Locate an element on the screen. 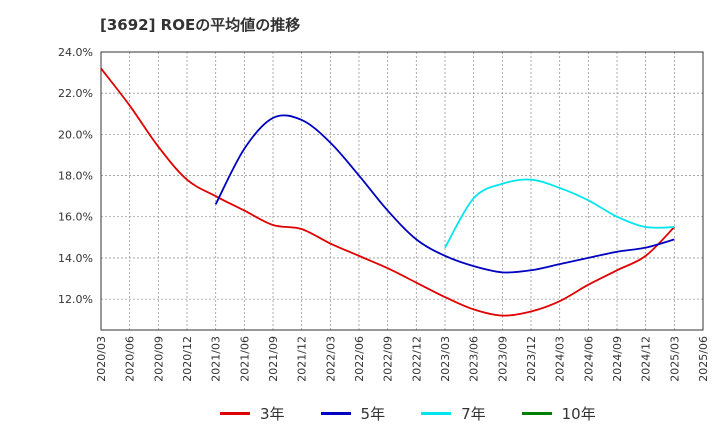 Image resolution: width=720 pixels, height=440 pixels. x-tick-label: 2020/12 is located at coordinates (187, 359).